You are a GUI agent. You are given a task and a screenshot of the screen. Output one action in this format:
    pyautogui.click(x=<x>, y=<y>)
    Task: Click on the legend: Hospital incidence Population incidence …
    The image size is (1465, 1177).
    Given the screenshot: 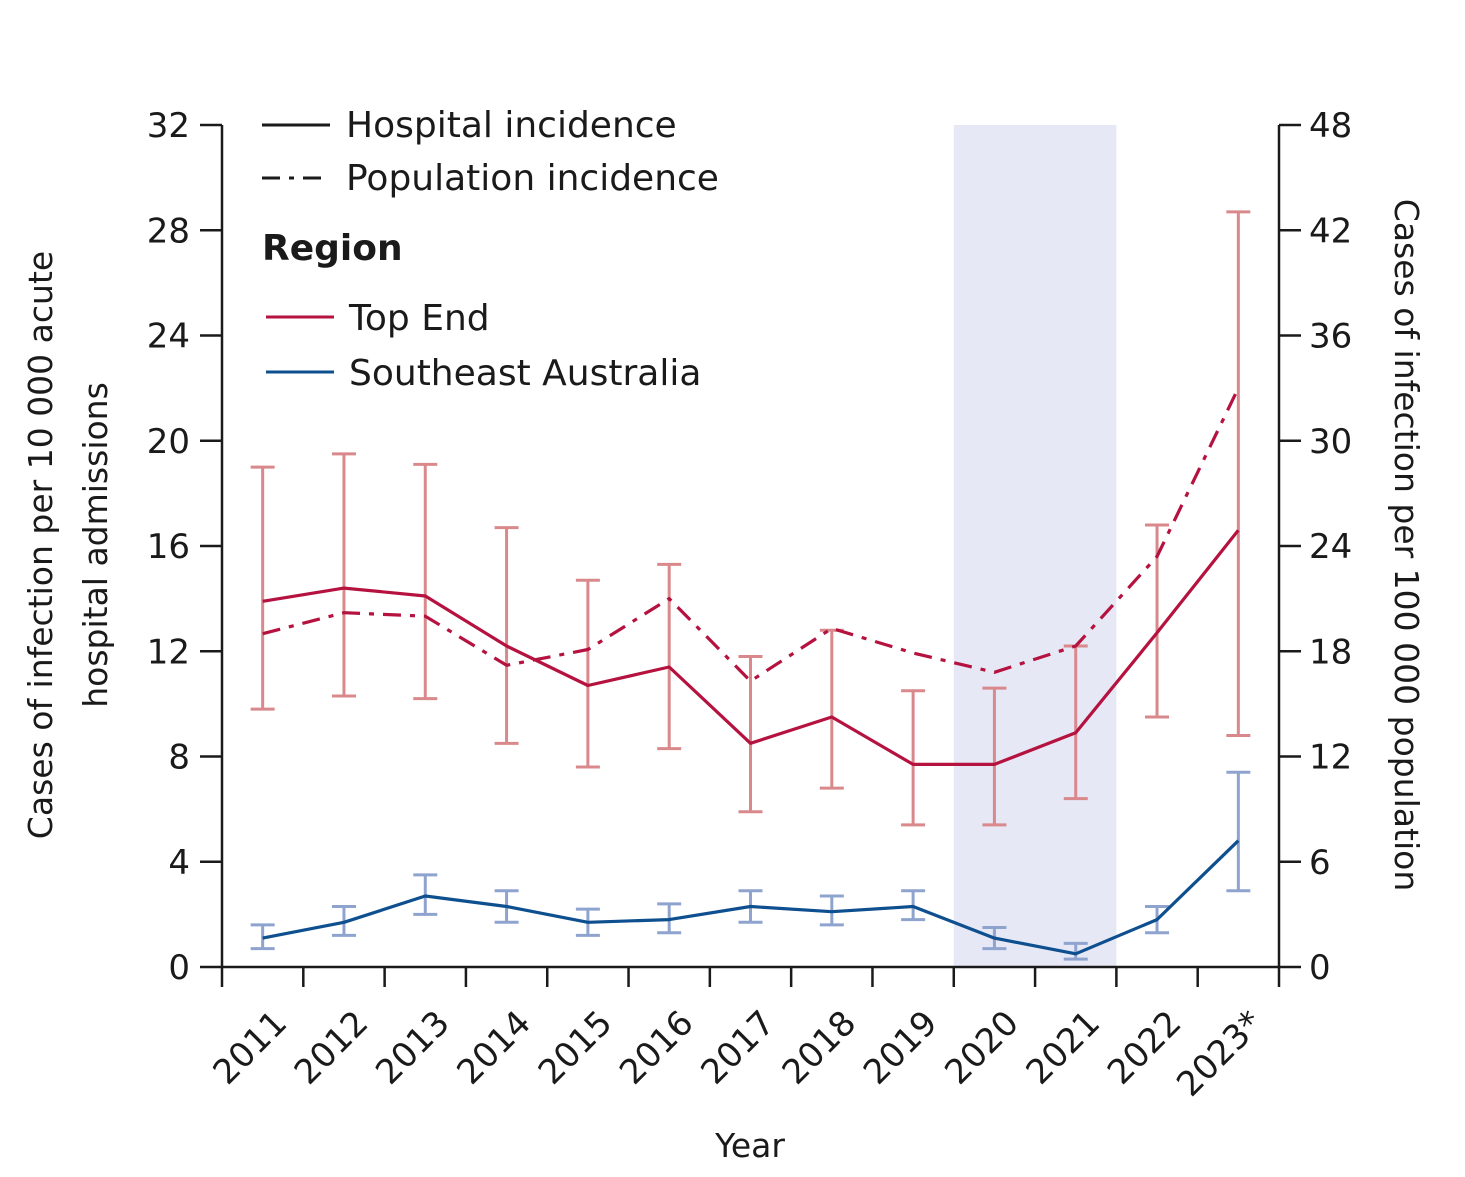 What is the action you would take?
    pyautogui.click(x=490, y=249)
    